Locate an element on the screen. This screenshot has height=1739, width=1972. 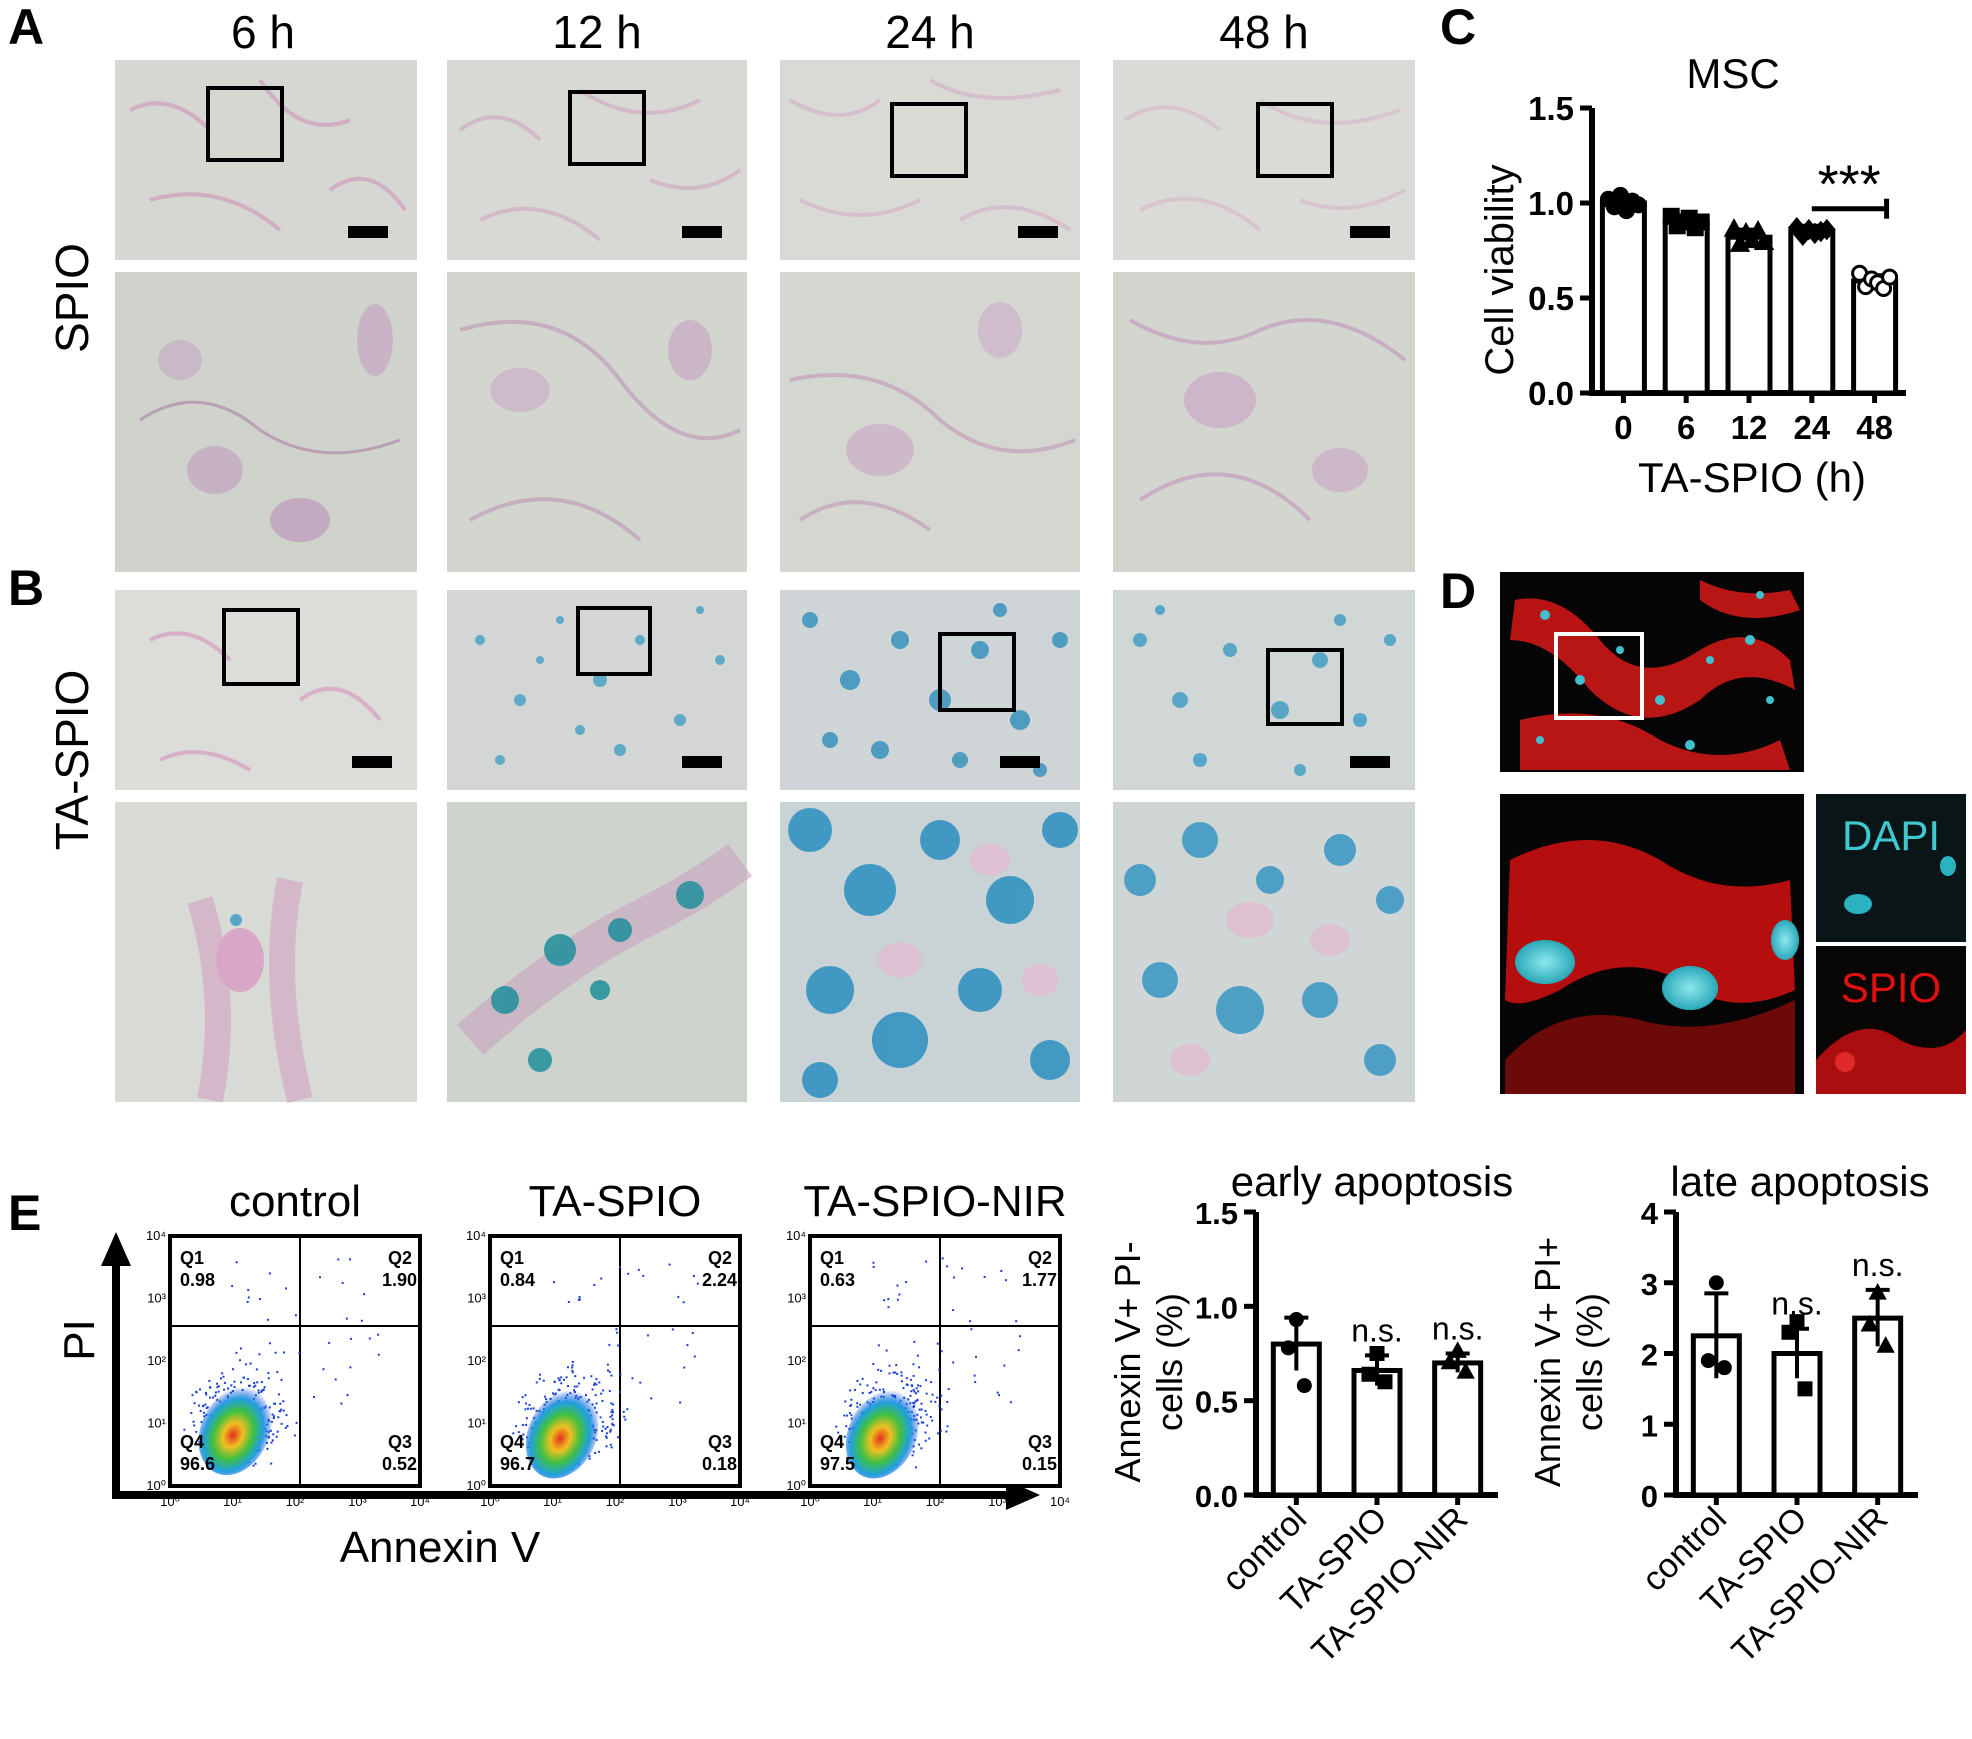
micrograph-spio-6h-zoom is located at coordinates (266, 422).